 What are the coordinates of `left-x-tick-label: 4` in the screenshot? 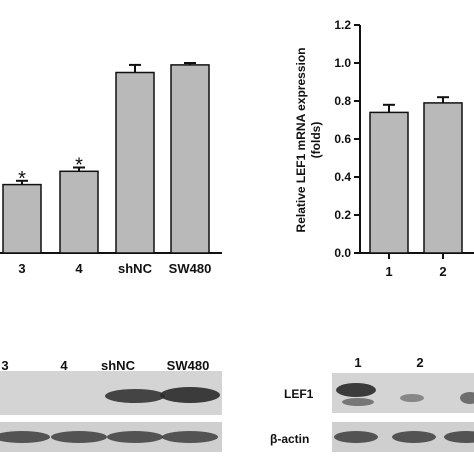 It's located at (79, 268).